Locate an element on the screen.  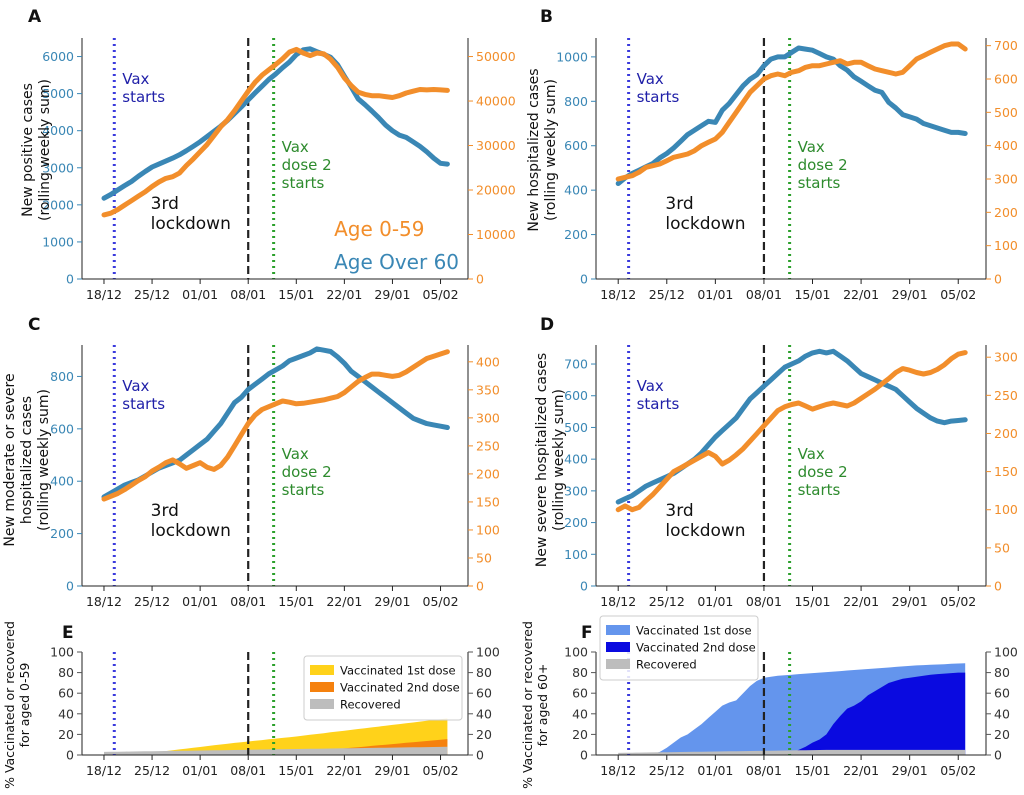
y-tick-label-left: 600 is located at coordinates (62, 428).